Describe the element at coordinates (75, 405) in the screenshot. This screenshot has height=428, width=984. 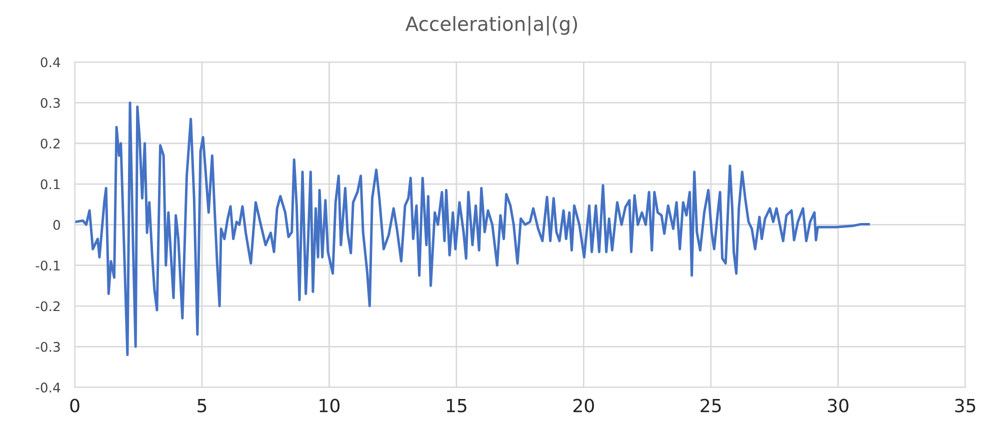
I see `x-tick-label: 0` at that location.